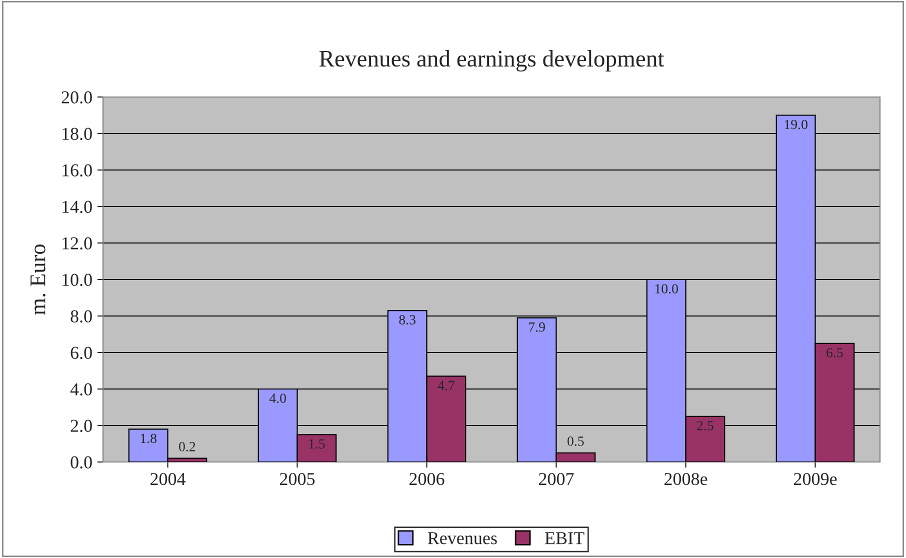 The height and width of the screenshot is (558, 906). I want to click on legend-label: Revenues, so click(462, 538).